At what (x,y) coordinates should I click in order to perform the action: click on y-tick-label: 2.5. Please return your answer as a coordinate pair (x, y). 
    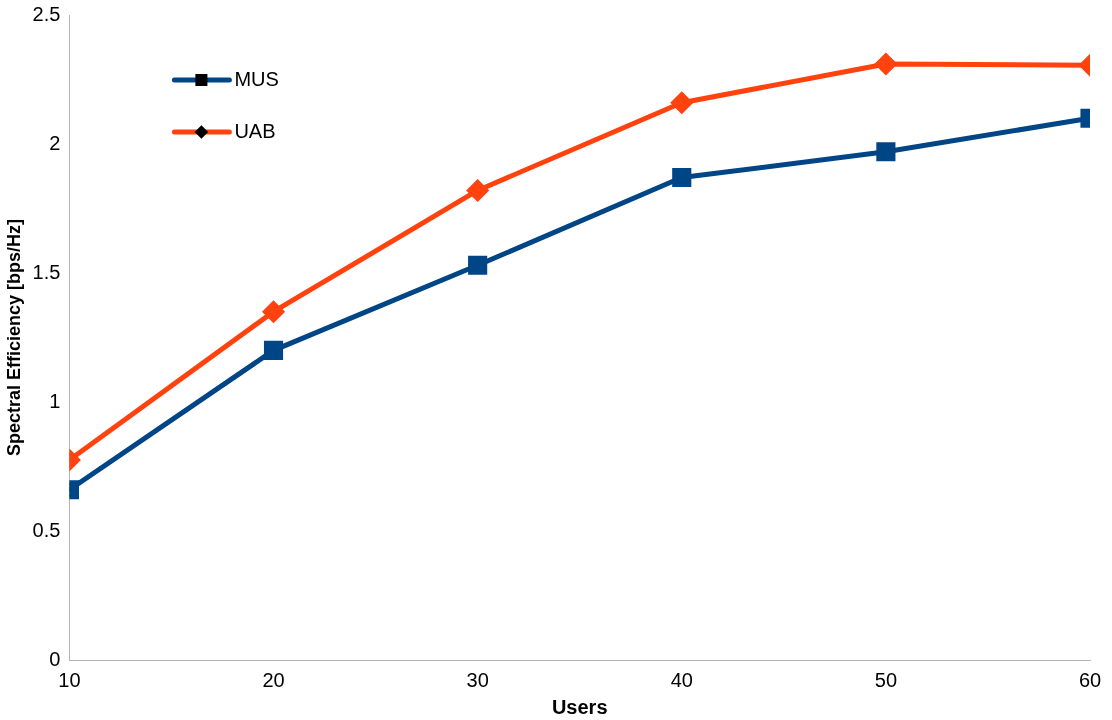
    Looking at the image, I should click on (46, 13).